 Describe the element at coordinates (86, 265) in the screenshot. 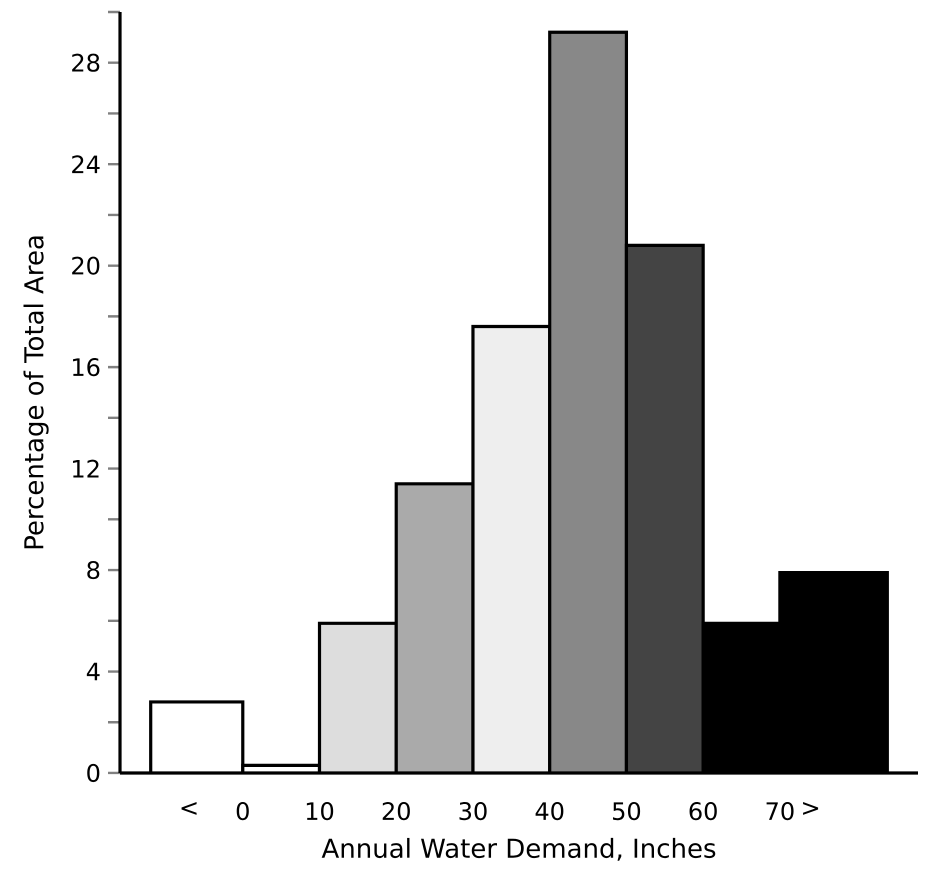

I see `y-tick-label: 20` at that location.